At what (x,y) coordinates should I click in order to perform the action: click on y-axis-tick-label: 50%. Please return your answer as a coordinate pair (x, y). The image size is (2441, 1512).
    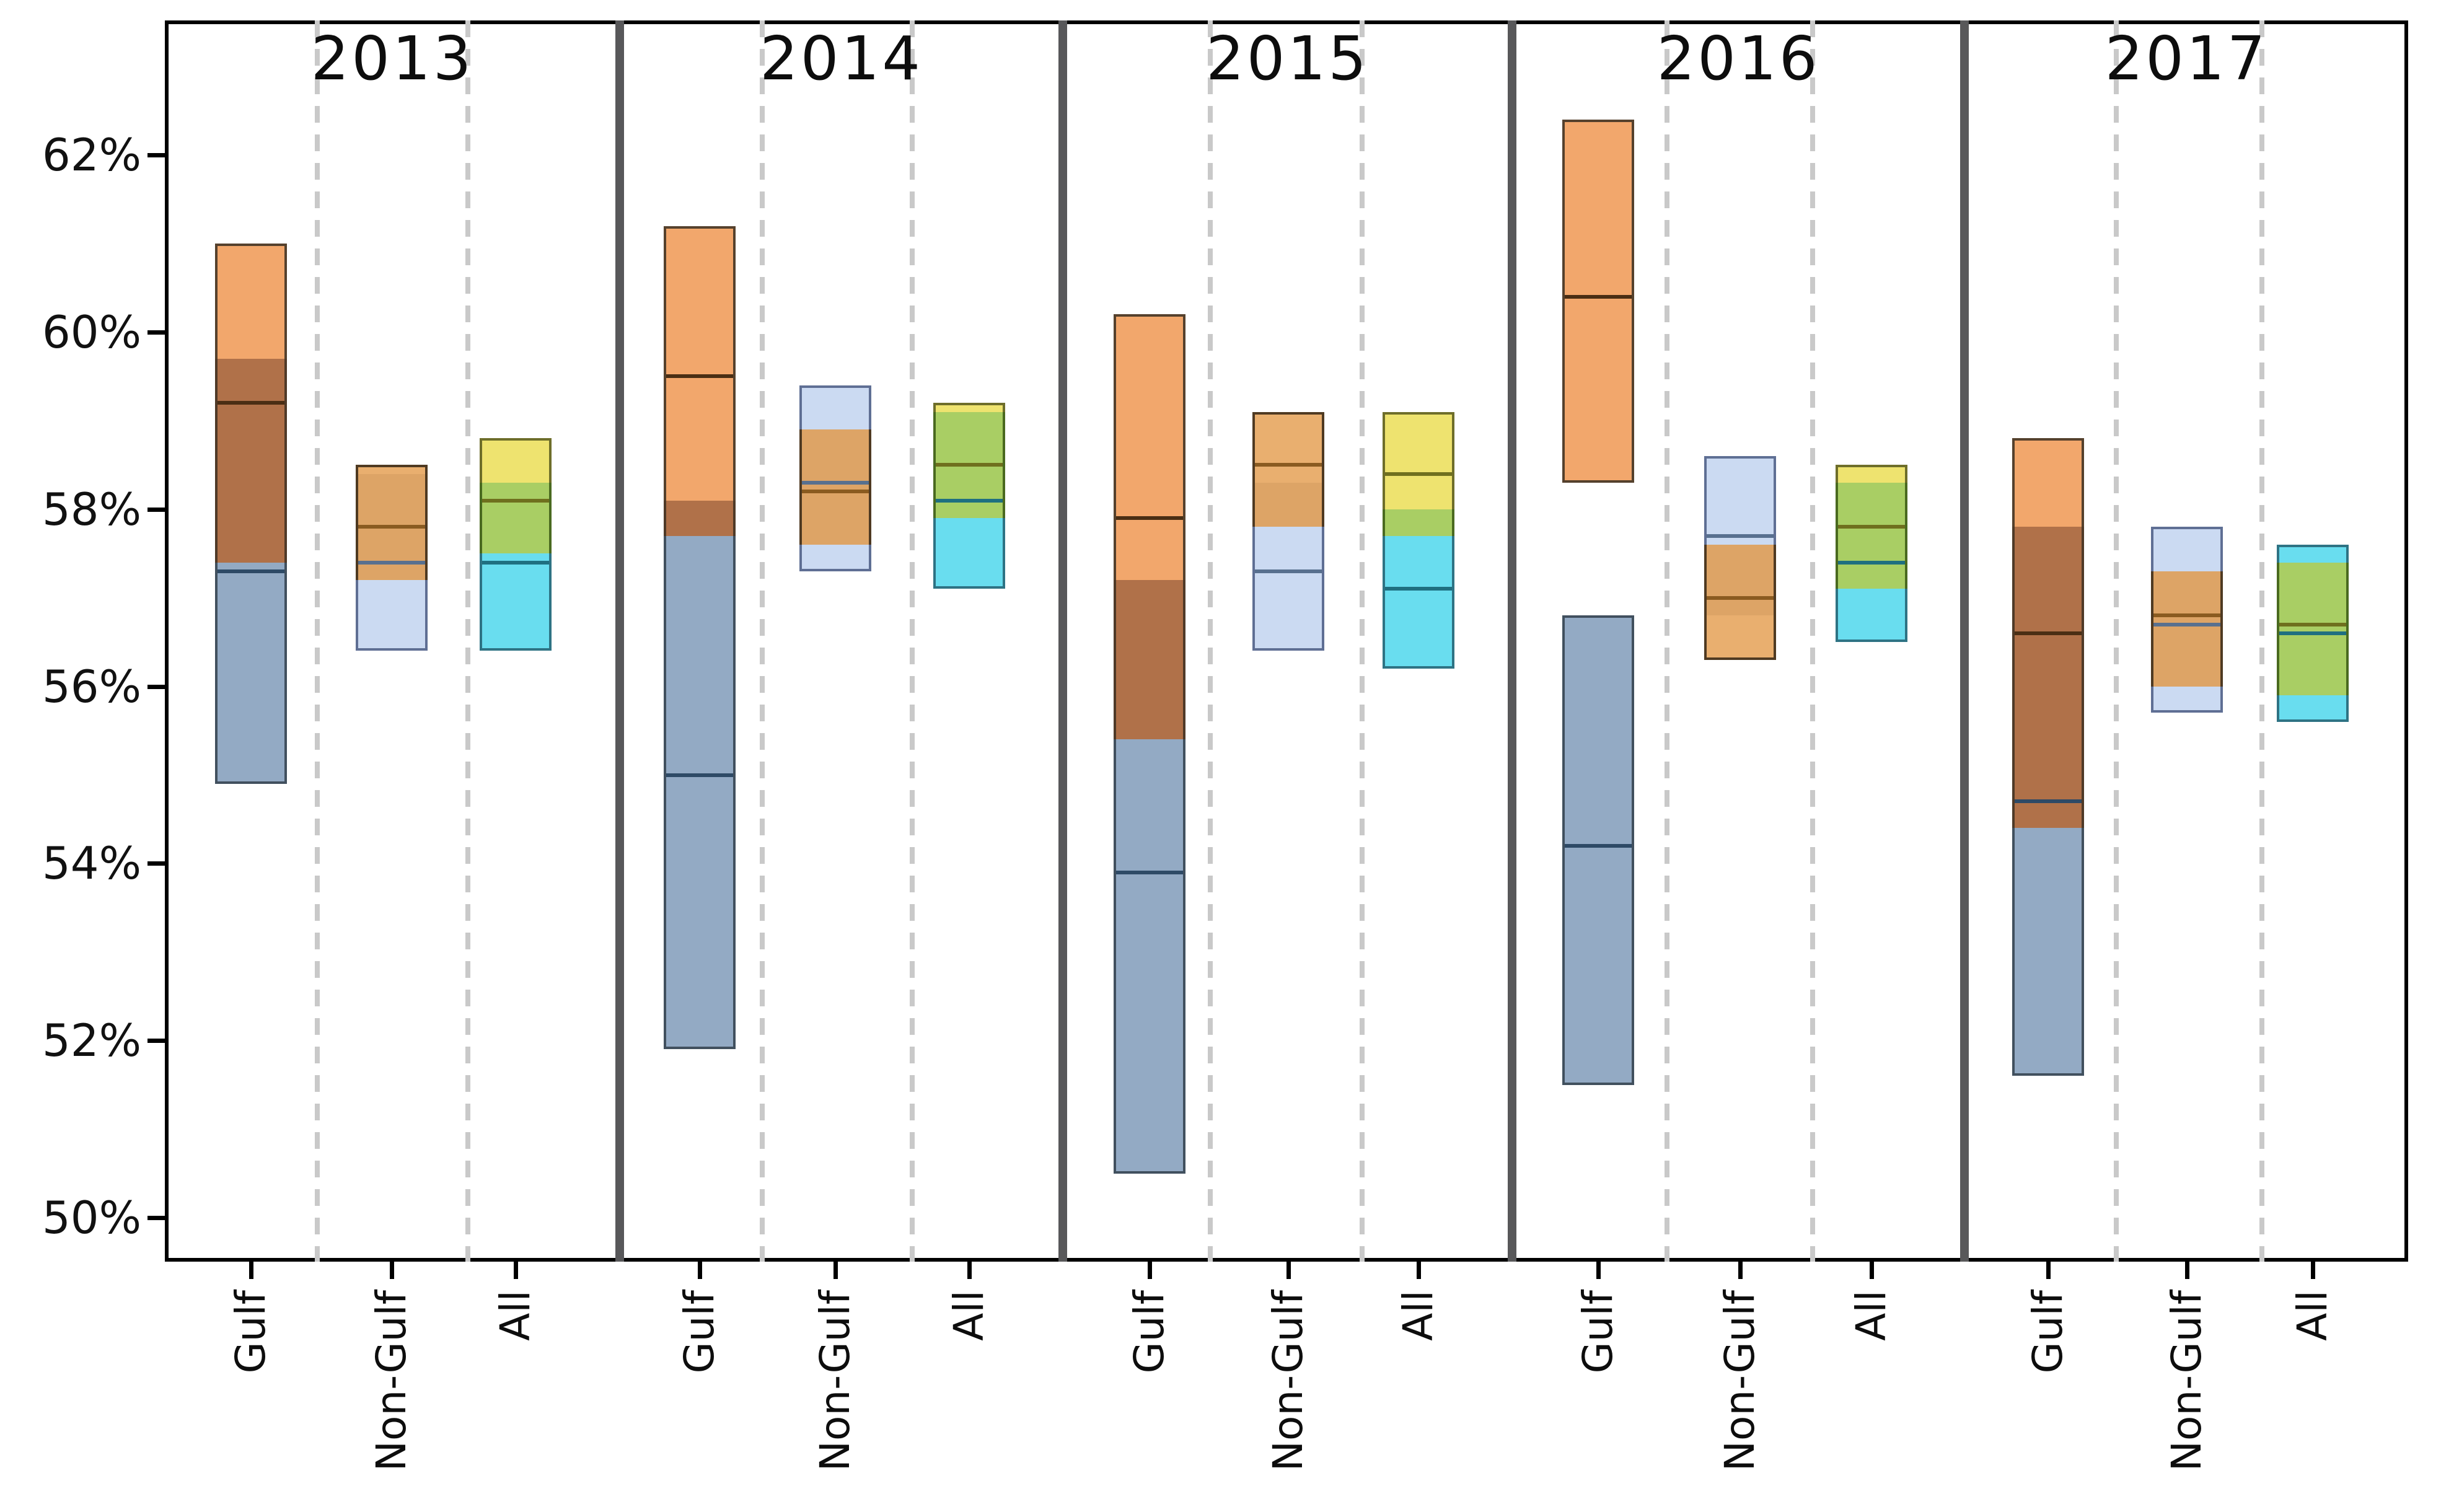
    Looking at the image, I should click on (91, 1218).